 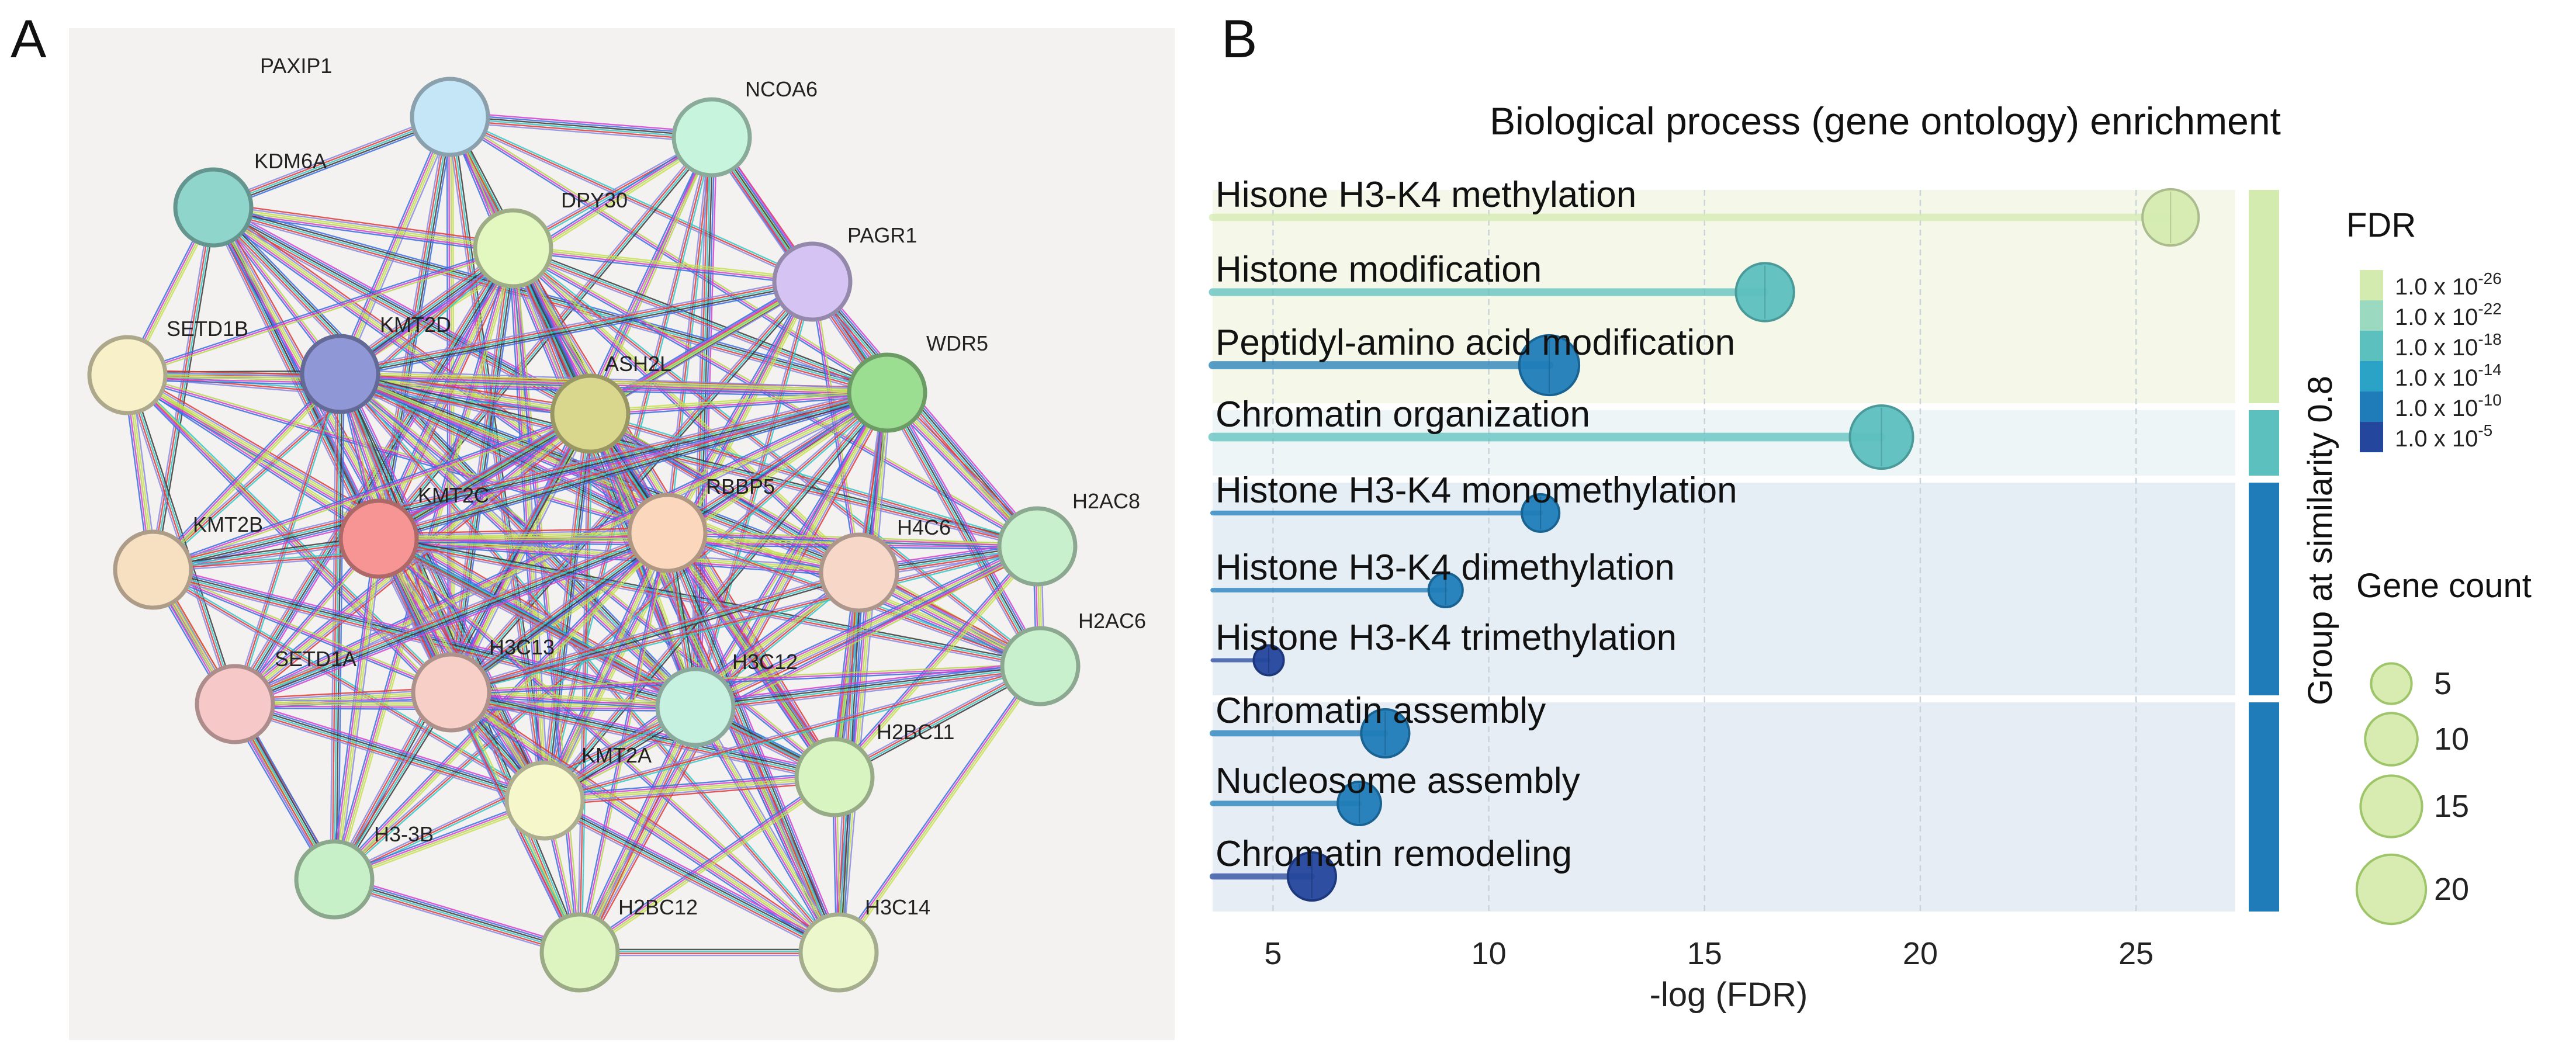 I want to click on network-node-label: H3C13, so click(x=522, y=647).